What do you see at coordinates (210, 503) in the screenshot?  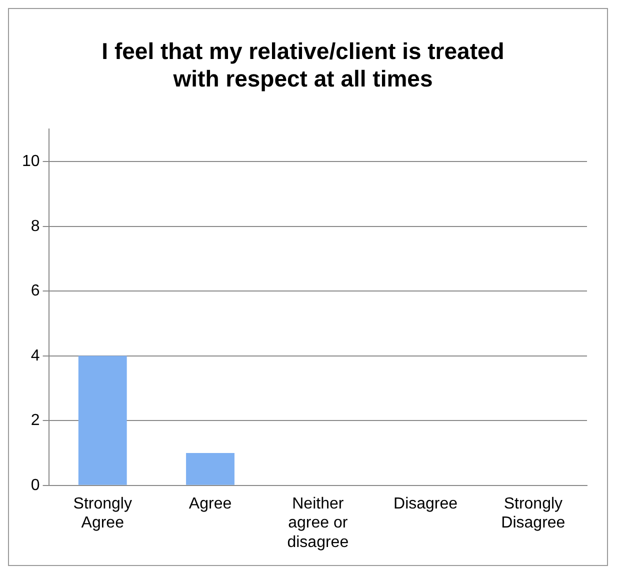 I see `x-tick-label: Agree` at bounding box center [210, 503].